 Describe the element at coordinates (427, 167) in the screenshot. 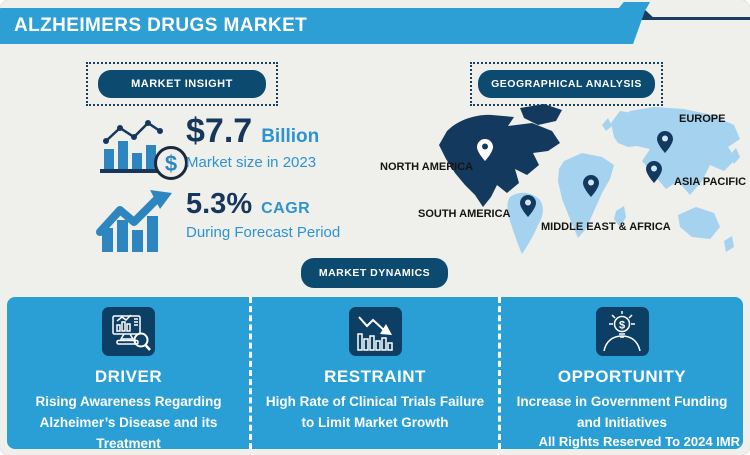

I see `map-label-north-america: NORTH AMERICA` at that location.